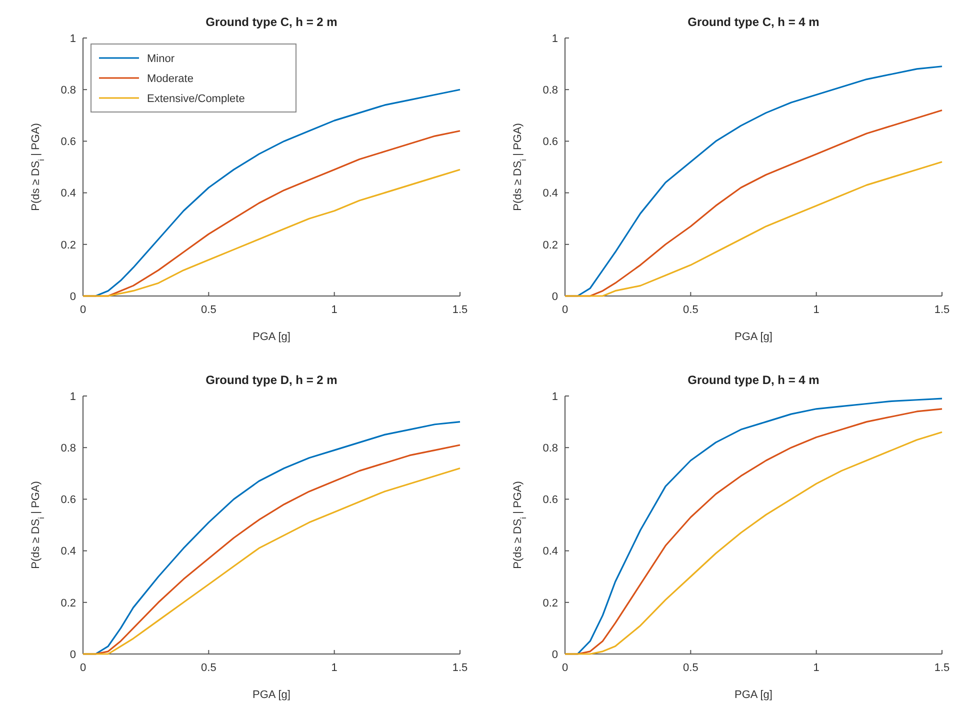 This screenshot has width=964, height=716. Describe the element at coordinates (170, 78) in the screenshot. I see `legend-label: Moderate` at that location.